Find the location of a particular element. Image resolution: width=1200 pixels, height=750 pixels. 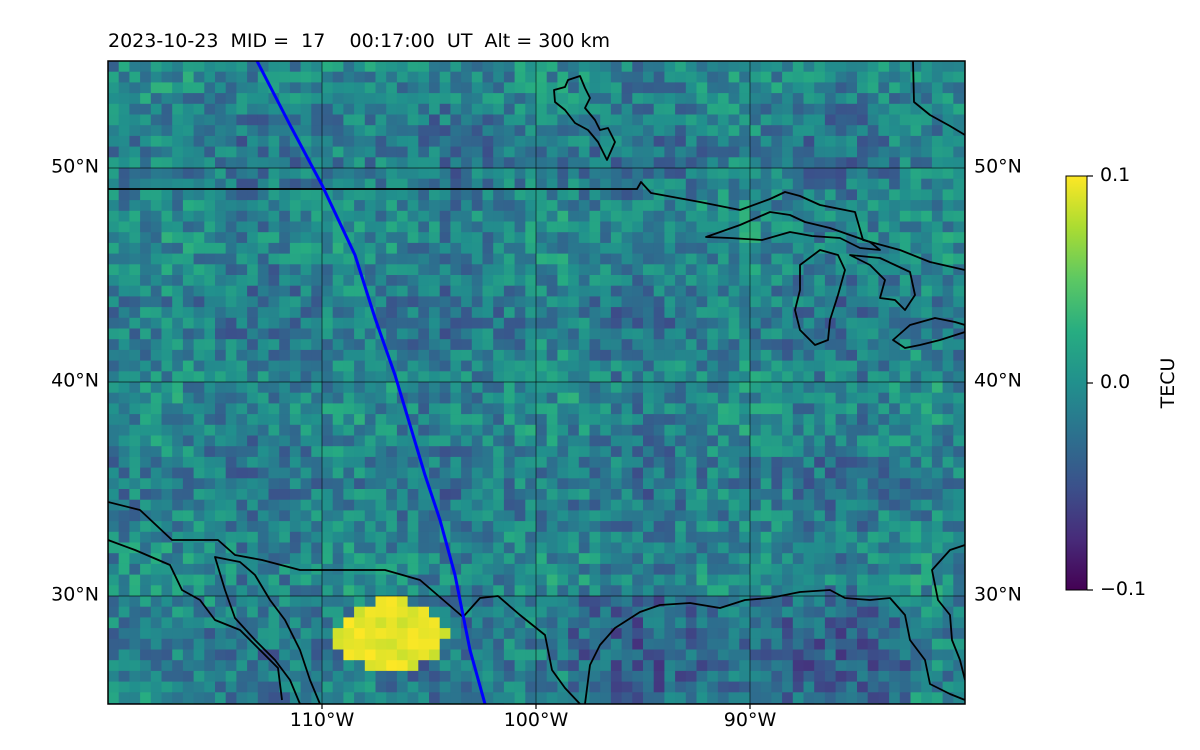

hudson-bay-island is located at coordinates (584, 118).